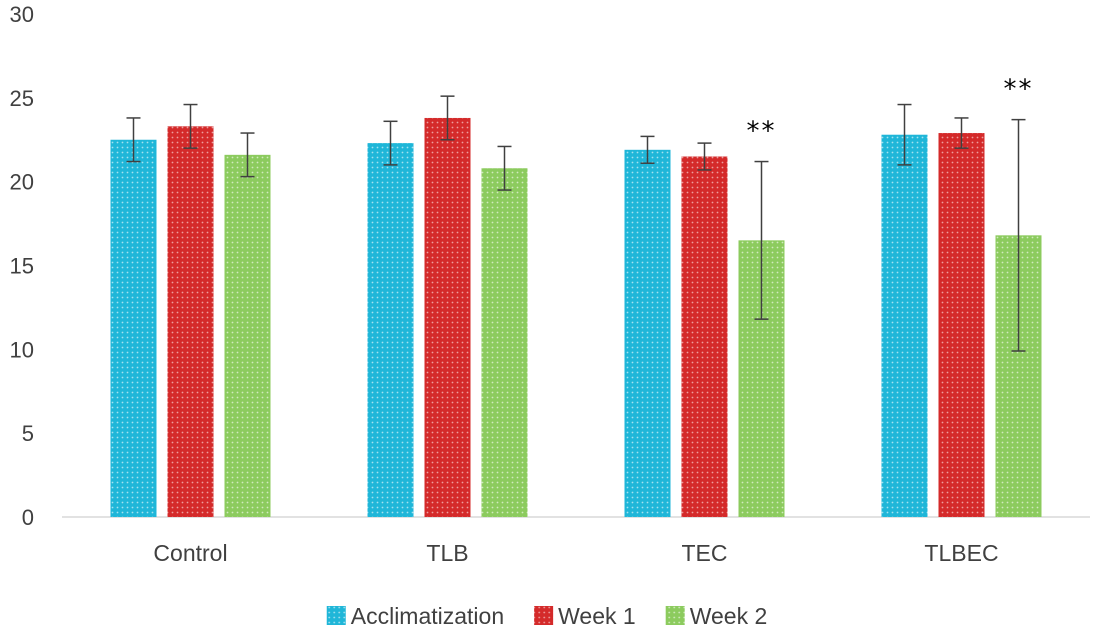 Image resolution: width=1094 pixels, height=630 pixels. I want to click on legend-item: Week 2, so click(716, 616).